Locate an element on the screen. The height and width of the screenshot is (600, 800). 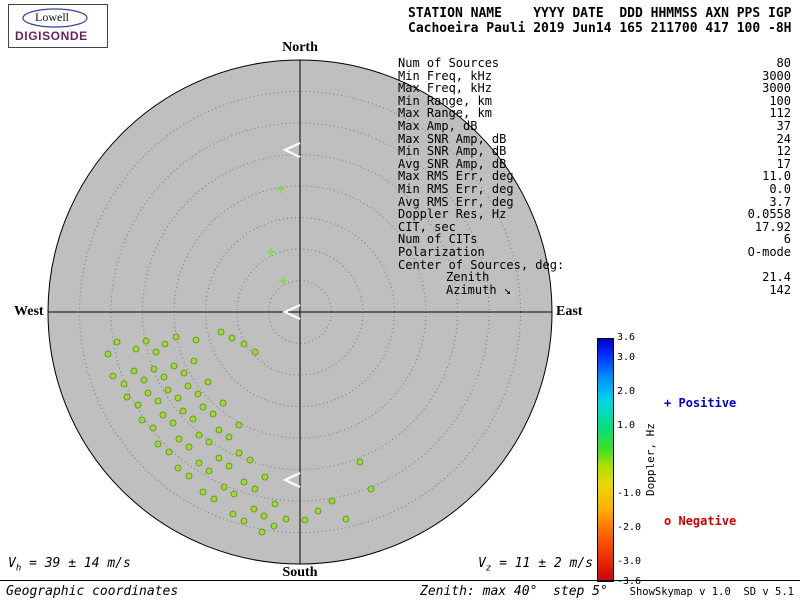
param-value: 112 is located at coordinates (780, 113).